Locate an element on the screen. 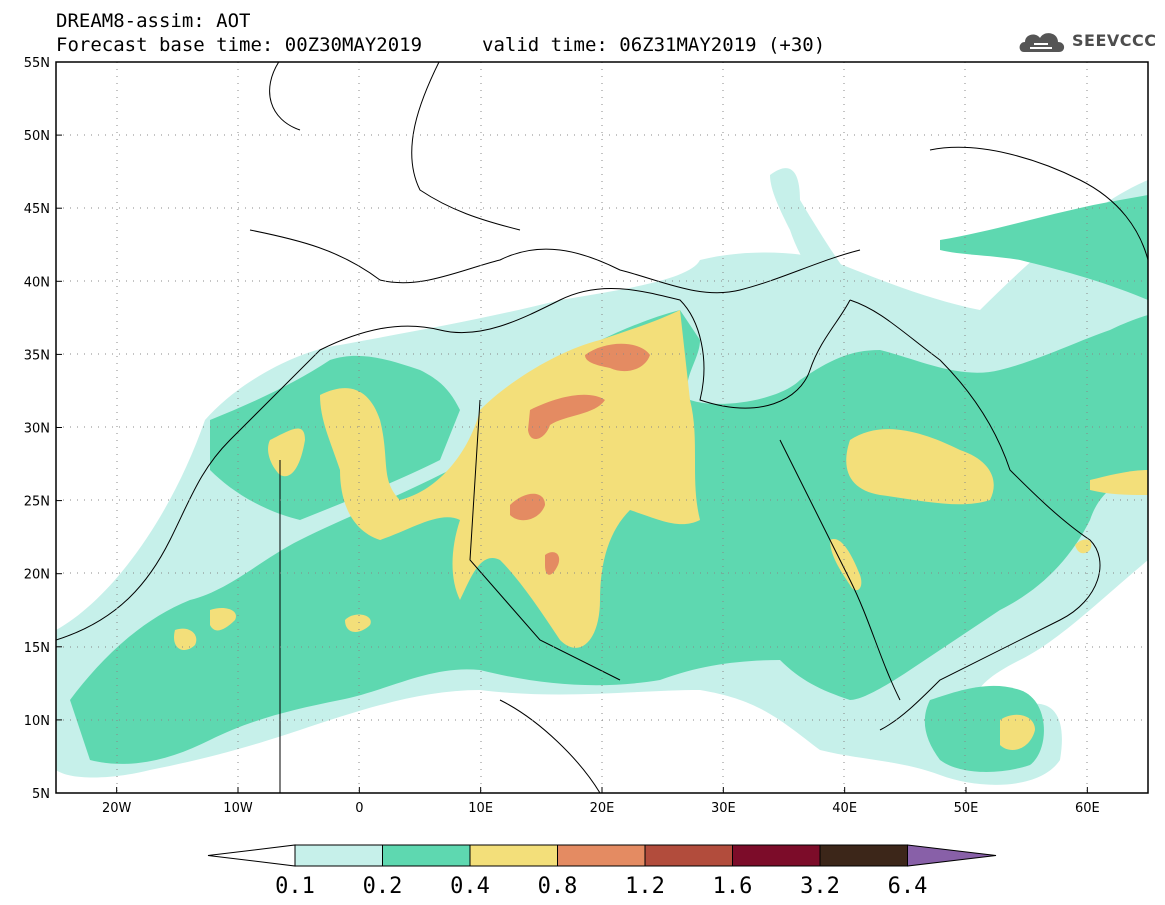 This screenshot has height=905, width=1165. y-tick-label: 35N is located at coordinates (37, 355).